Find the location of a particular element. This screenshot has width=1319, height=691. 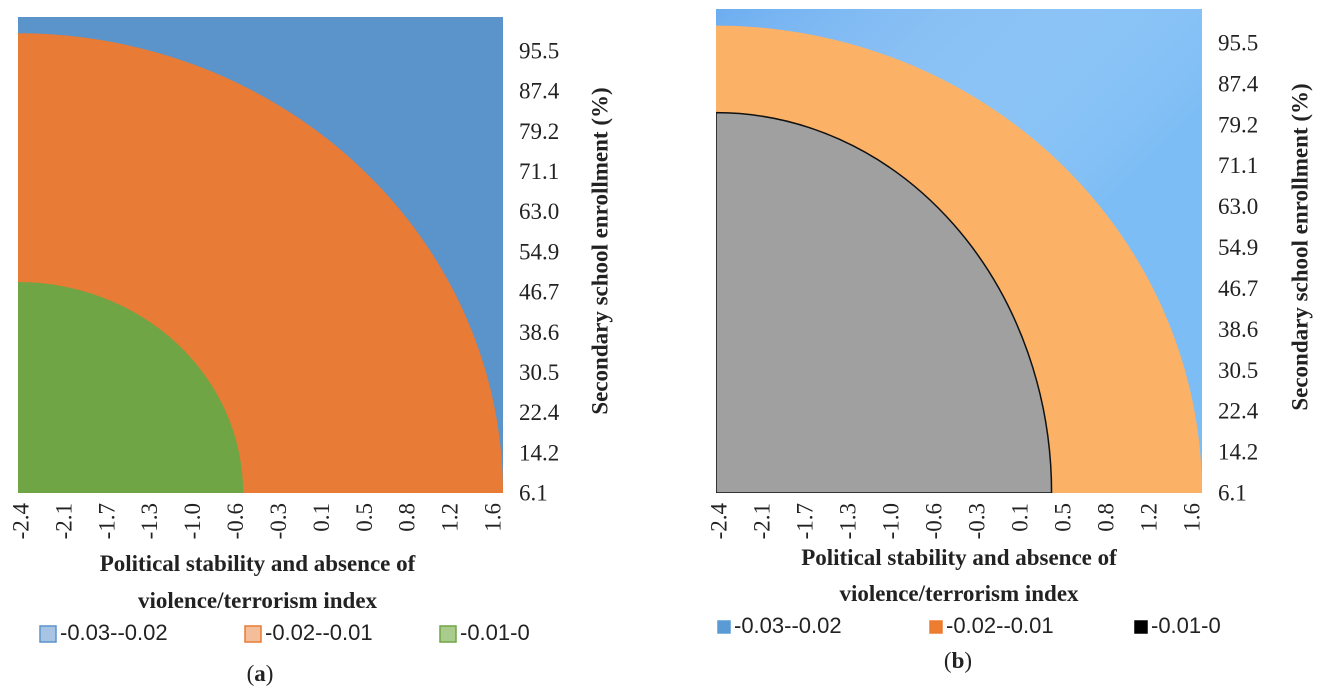

panel-label: (a) is located at coordinates (260, 673).